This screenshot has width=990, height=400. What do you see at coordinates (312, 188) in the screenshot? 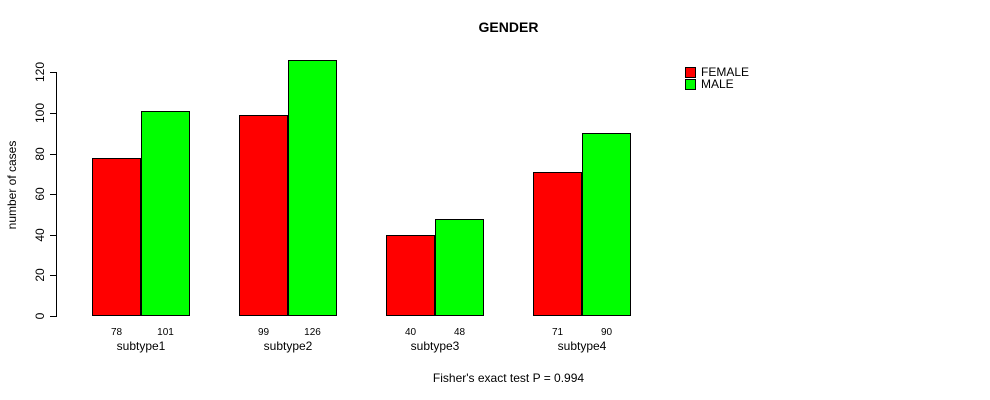
I see `bar-male-subtype2` at bounding box center [312, 188].